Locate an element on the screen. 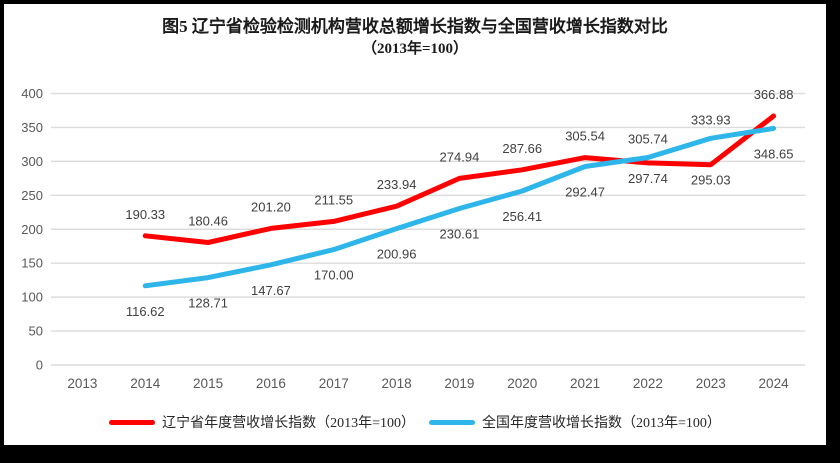 The width and height of the screenshot is (840, 463). chart-title-line1: 图5 辽宁省检验检测机构营收总额增长指数与全国营收增长指数对比 is located at coordinates (415, 26).